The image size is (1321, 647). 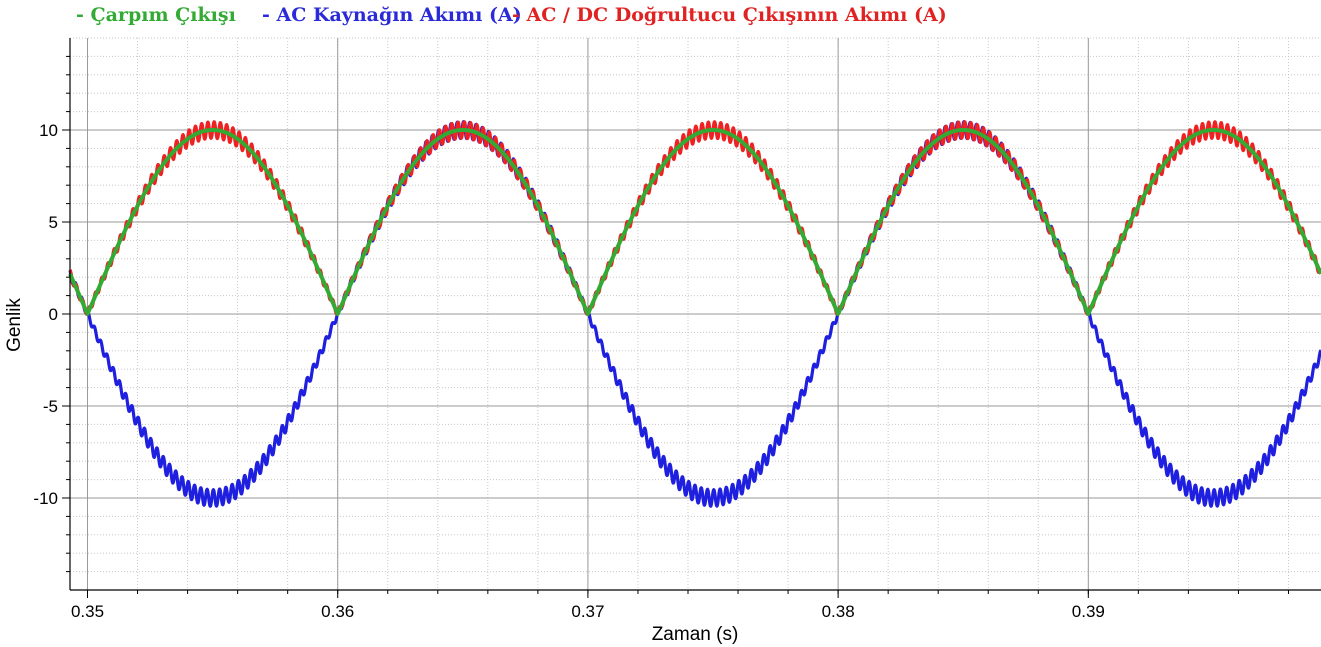 What do you see at coordinates (48, 130) in the screenshot?
I see `y-tick-label: 10` at bounding box center [48, 130].